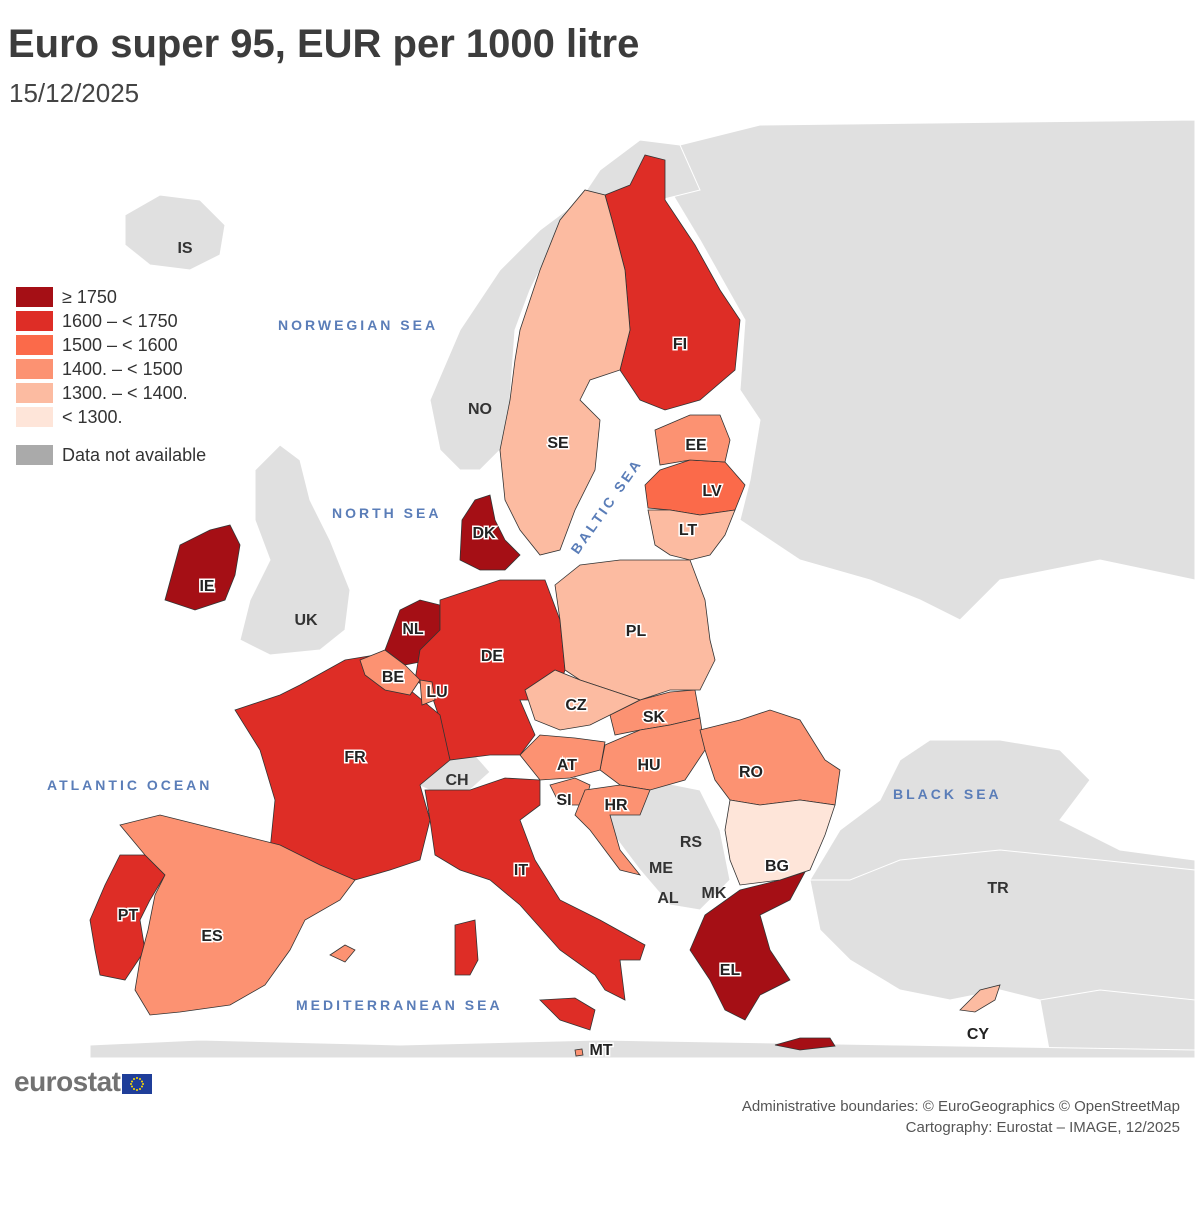 Image resolution: width=1200 pixels, height=1210 pixels. What do you see at coordinates (805, 1044) in the screenshot?
I see `country-el-crete` at bounding box center [805, 1044].